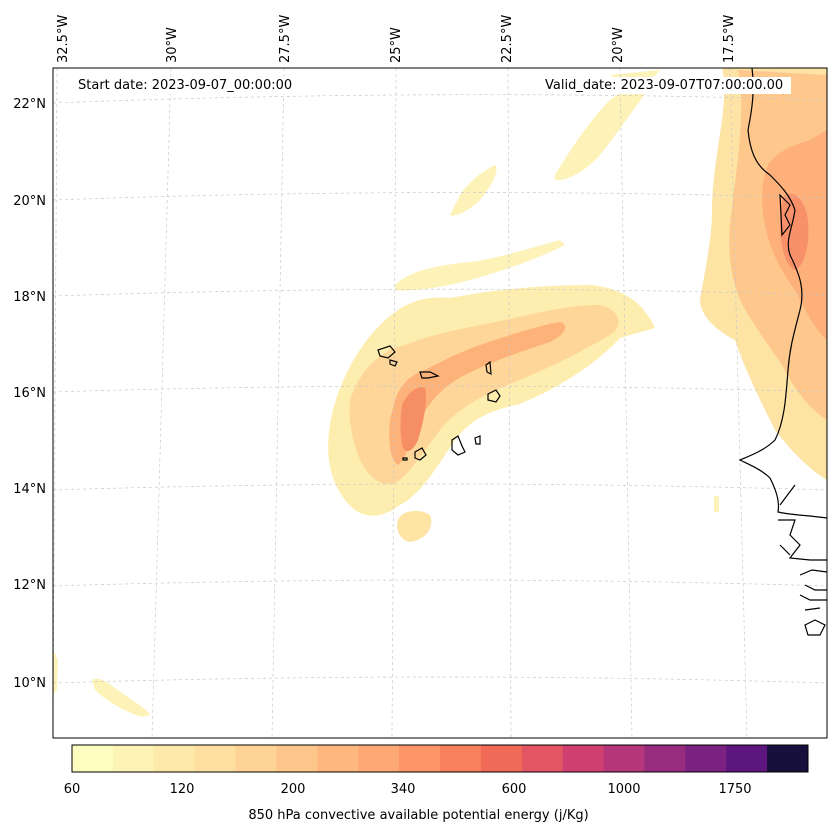  What do you see at coordinates (635, 74) in the screenshot?
I see `cape-streak-top2` at bounding box center [635, 74].